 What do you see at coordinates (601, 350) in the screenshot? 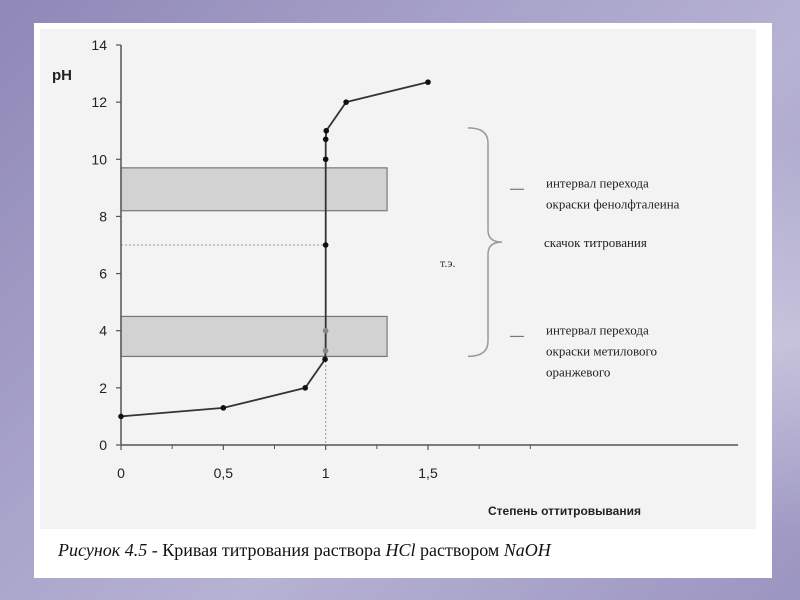
I see `band-label-line: окраски метилового` at bounding box center [601, 350].